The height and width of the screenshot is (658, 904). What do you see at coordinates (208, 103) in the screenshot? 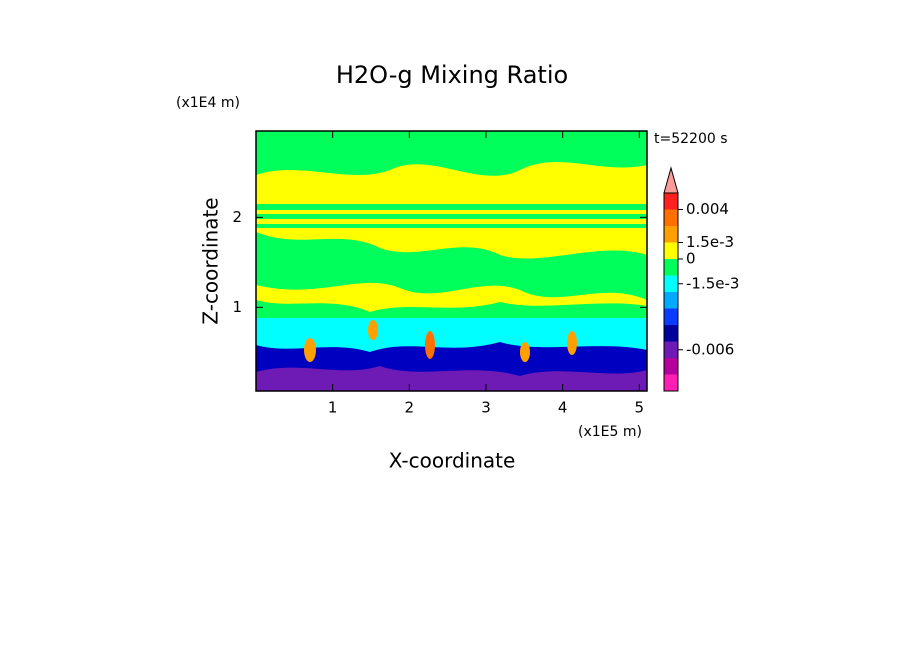
I see `y-multiplier: (x1E4 m)` at bounding box center [208, 103].